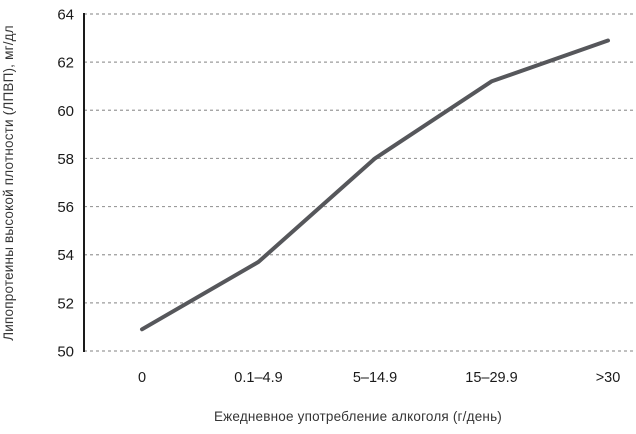 The height and width of the screenshot is (434, 636). What do you see at coordinates (142, 378) in the screenshot?
I see `x-tick-label: 0` at bounding box center [142, 378].